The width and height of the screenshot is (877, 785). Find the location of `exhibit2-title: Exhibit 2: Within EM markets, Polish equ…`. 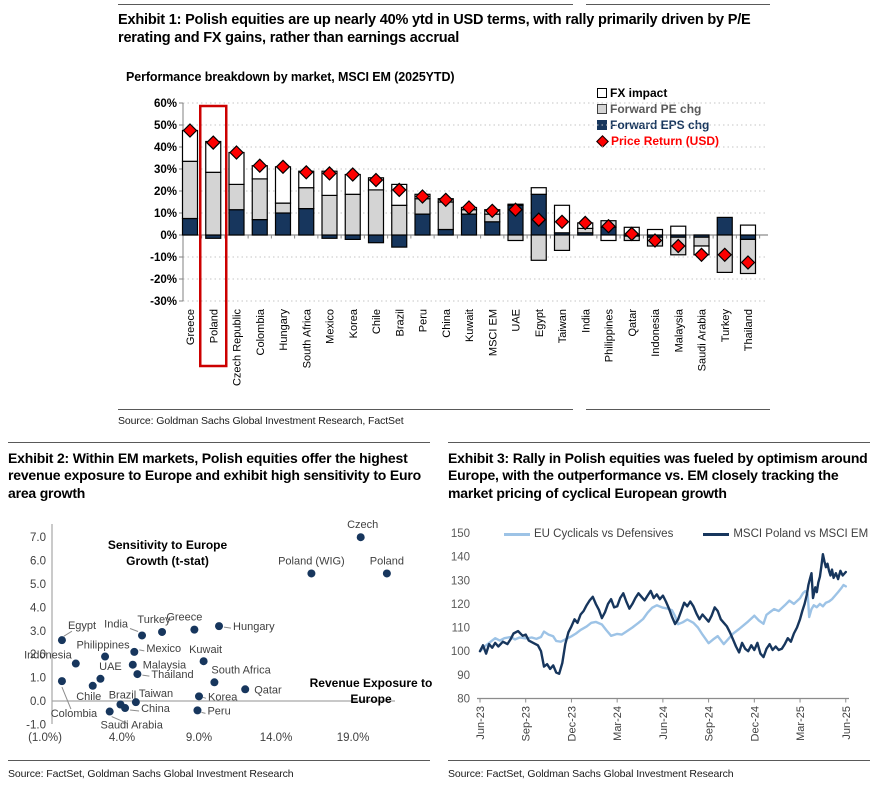

exhibit2-title: Exhibit 2: Within EM markets, Polish equ… is located at coordinates (214, 475).